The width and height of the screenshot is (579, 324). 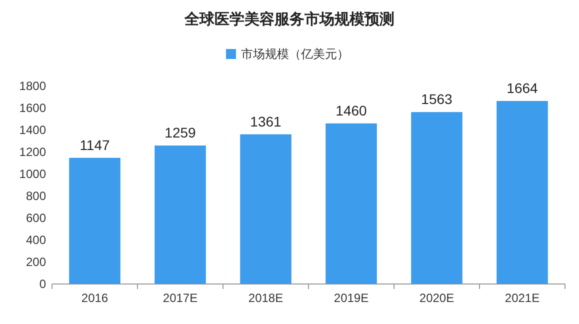 I want to click on y-tick-label: 1400, so click(x=32, y=130).